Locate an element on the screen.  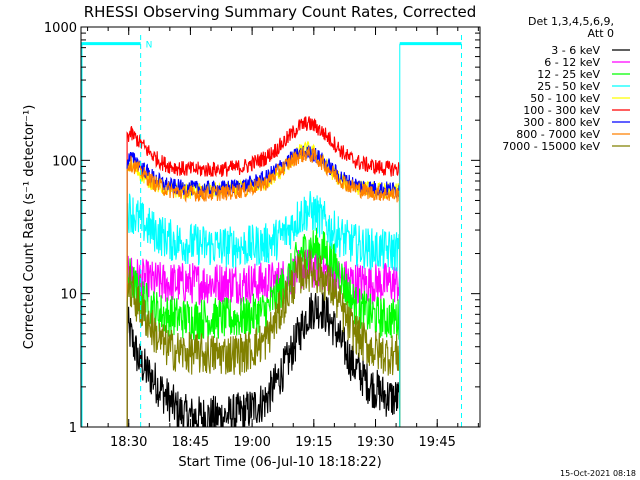
saa-flag-label: N is located at coordinates (149, 46).